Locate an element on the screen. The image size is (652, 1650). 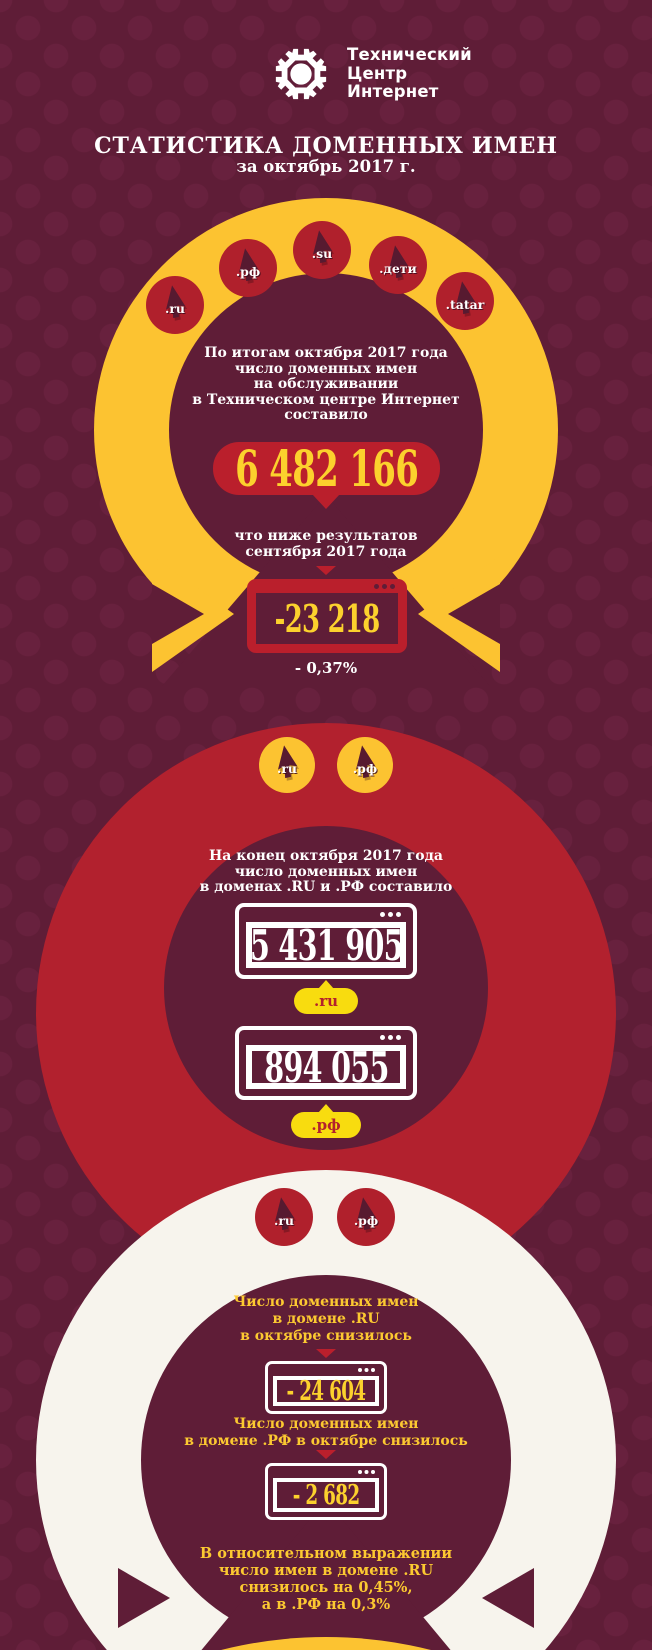
org-line: Центр is located at coordinates (377, 73).